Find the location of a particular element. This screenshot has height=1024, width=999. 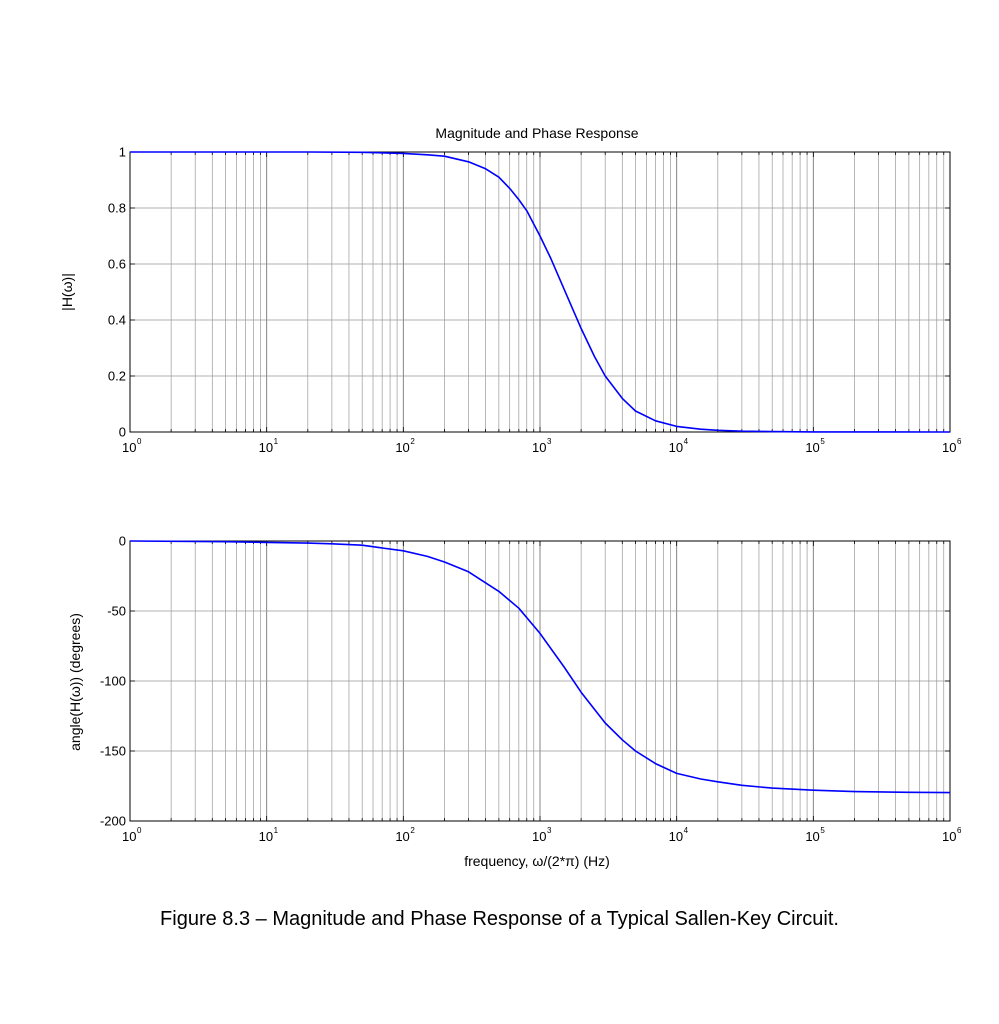

magnitude-y-tick-label: 0.4 is located at coordinates (117, 320).